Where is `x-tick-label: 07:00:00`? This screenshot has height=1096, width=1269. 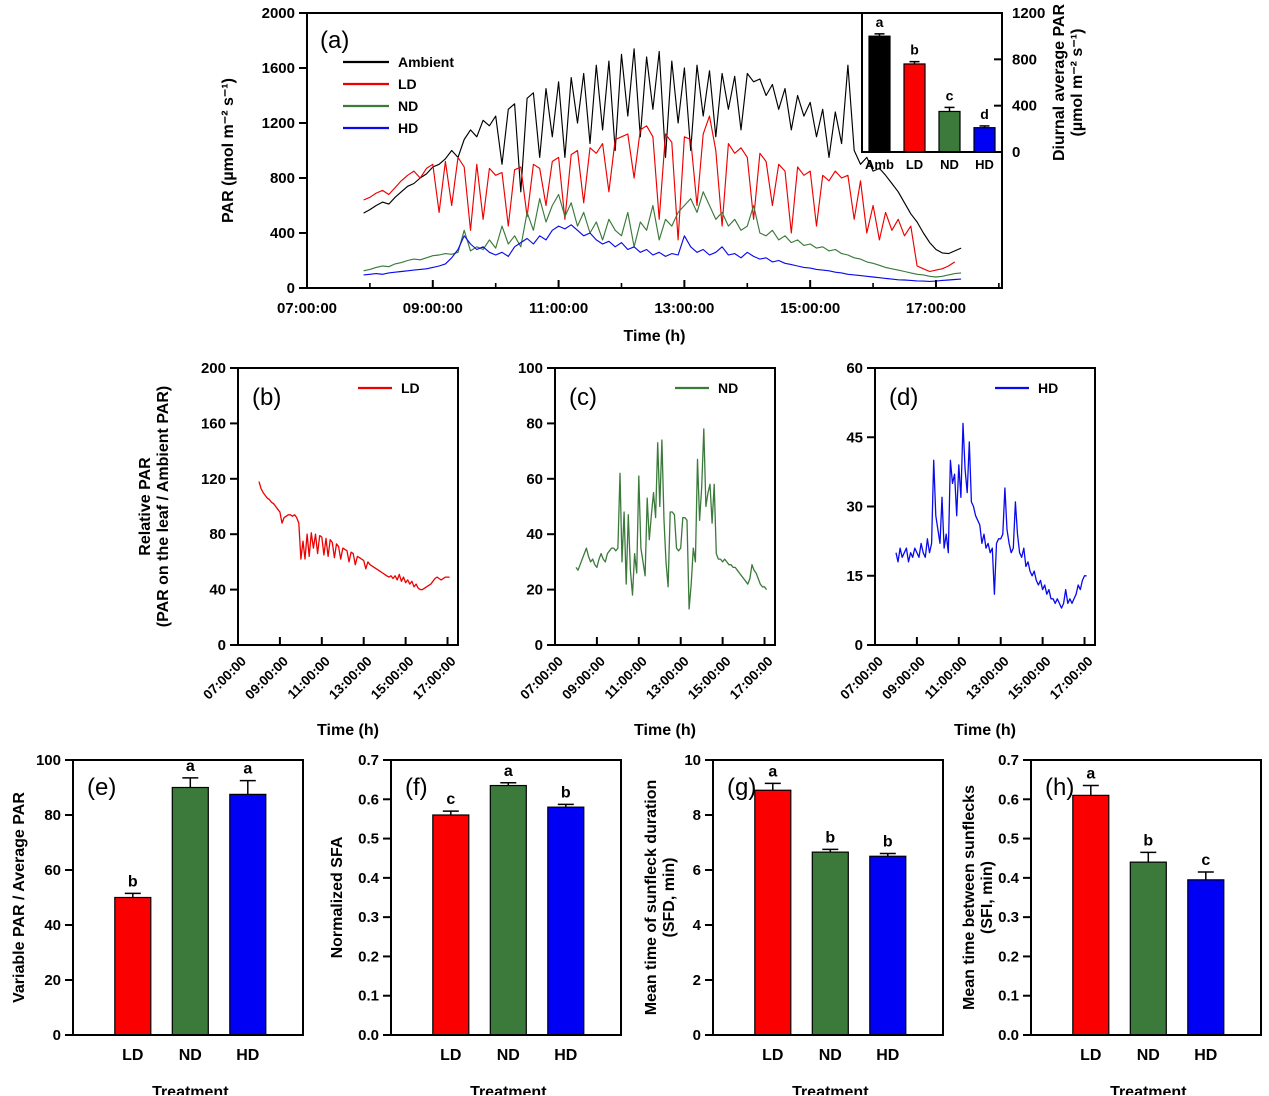
x-tick-label: 07:00:00 is located at coordinates (541, 678).